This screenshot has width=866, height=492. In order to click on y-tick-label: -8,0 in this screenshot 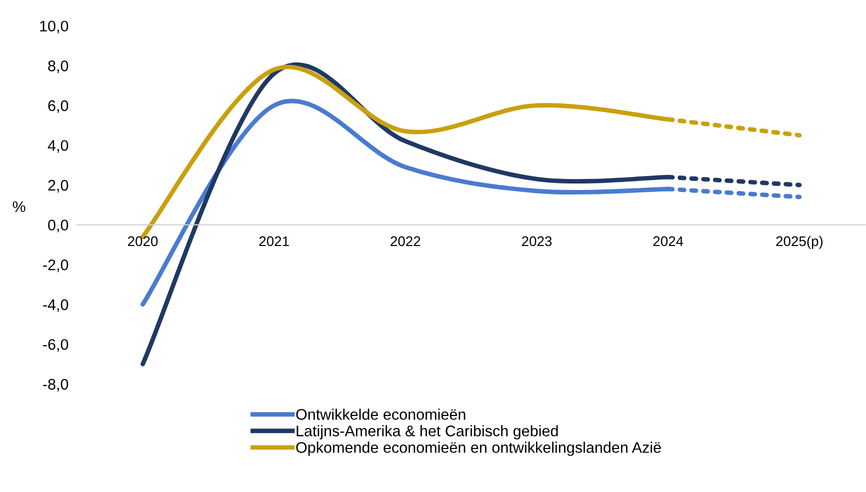, I will do `click(55, 385)`.